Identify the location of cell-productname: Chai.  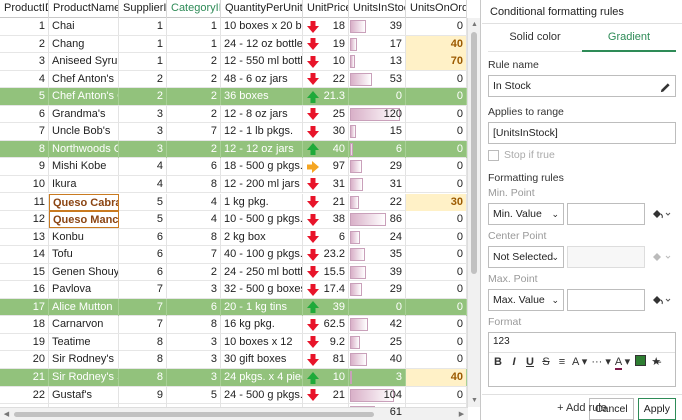
(84, 26).